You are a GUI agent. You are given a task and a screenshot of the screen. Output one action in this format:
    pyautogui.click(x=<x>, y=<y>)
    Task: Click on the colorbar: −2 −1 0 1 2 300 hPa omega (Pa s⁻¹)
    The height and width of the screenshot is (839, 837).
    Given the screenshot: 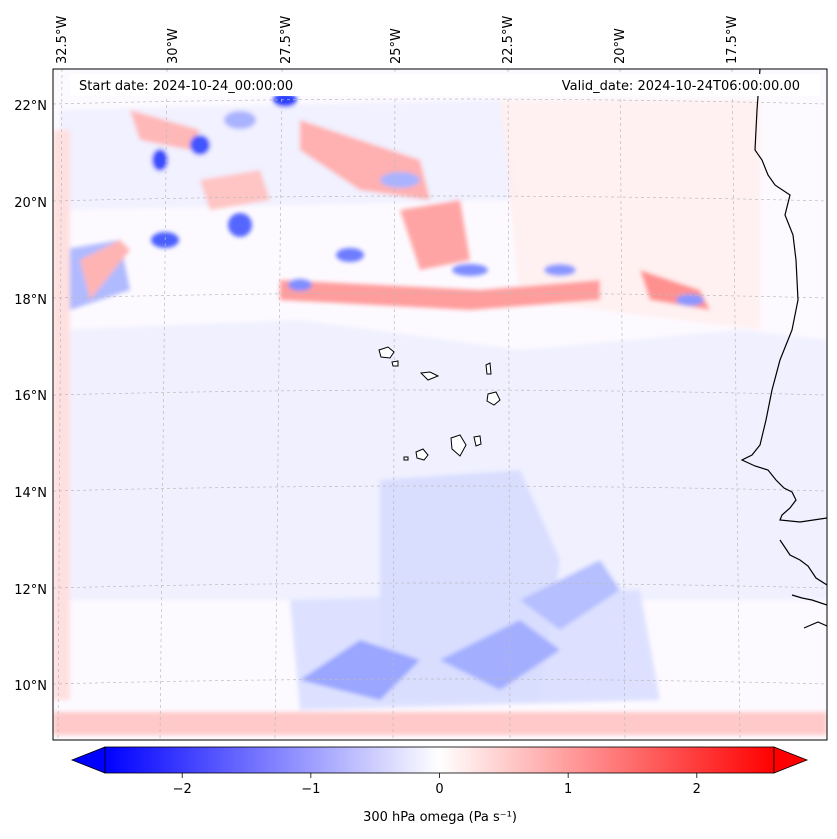 What is the action you would take?
    pyautogui.click(x=439, y=785)
    